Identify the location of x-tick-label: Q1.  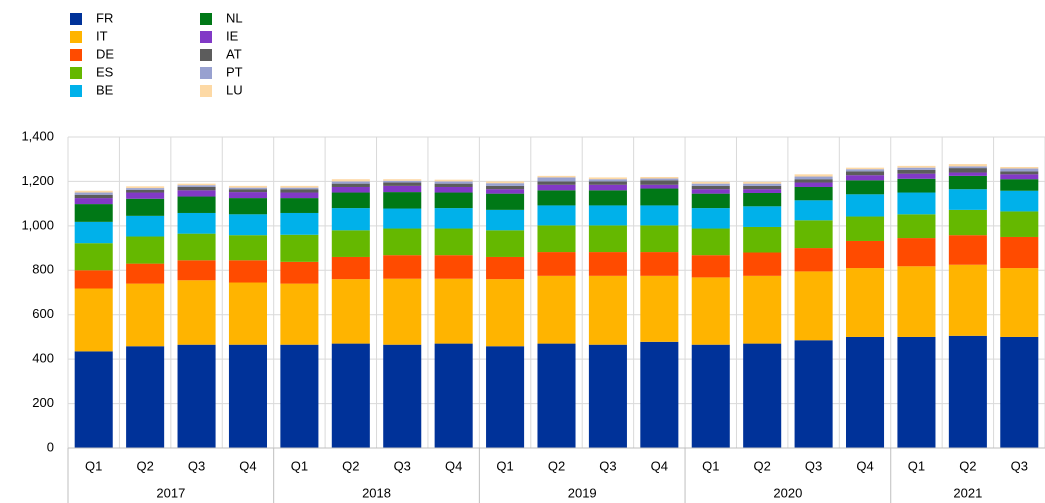
(916, 465).